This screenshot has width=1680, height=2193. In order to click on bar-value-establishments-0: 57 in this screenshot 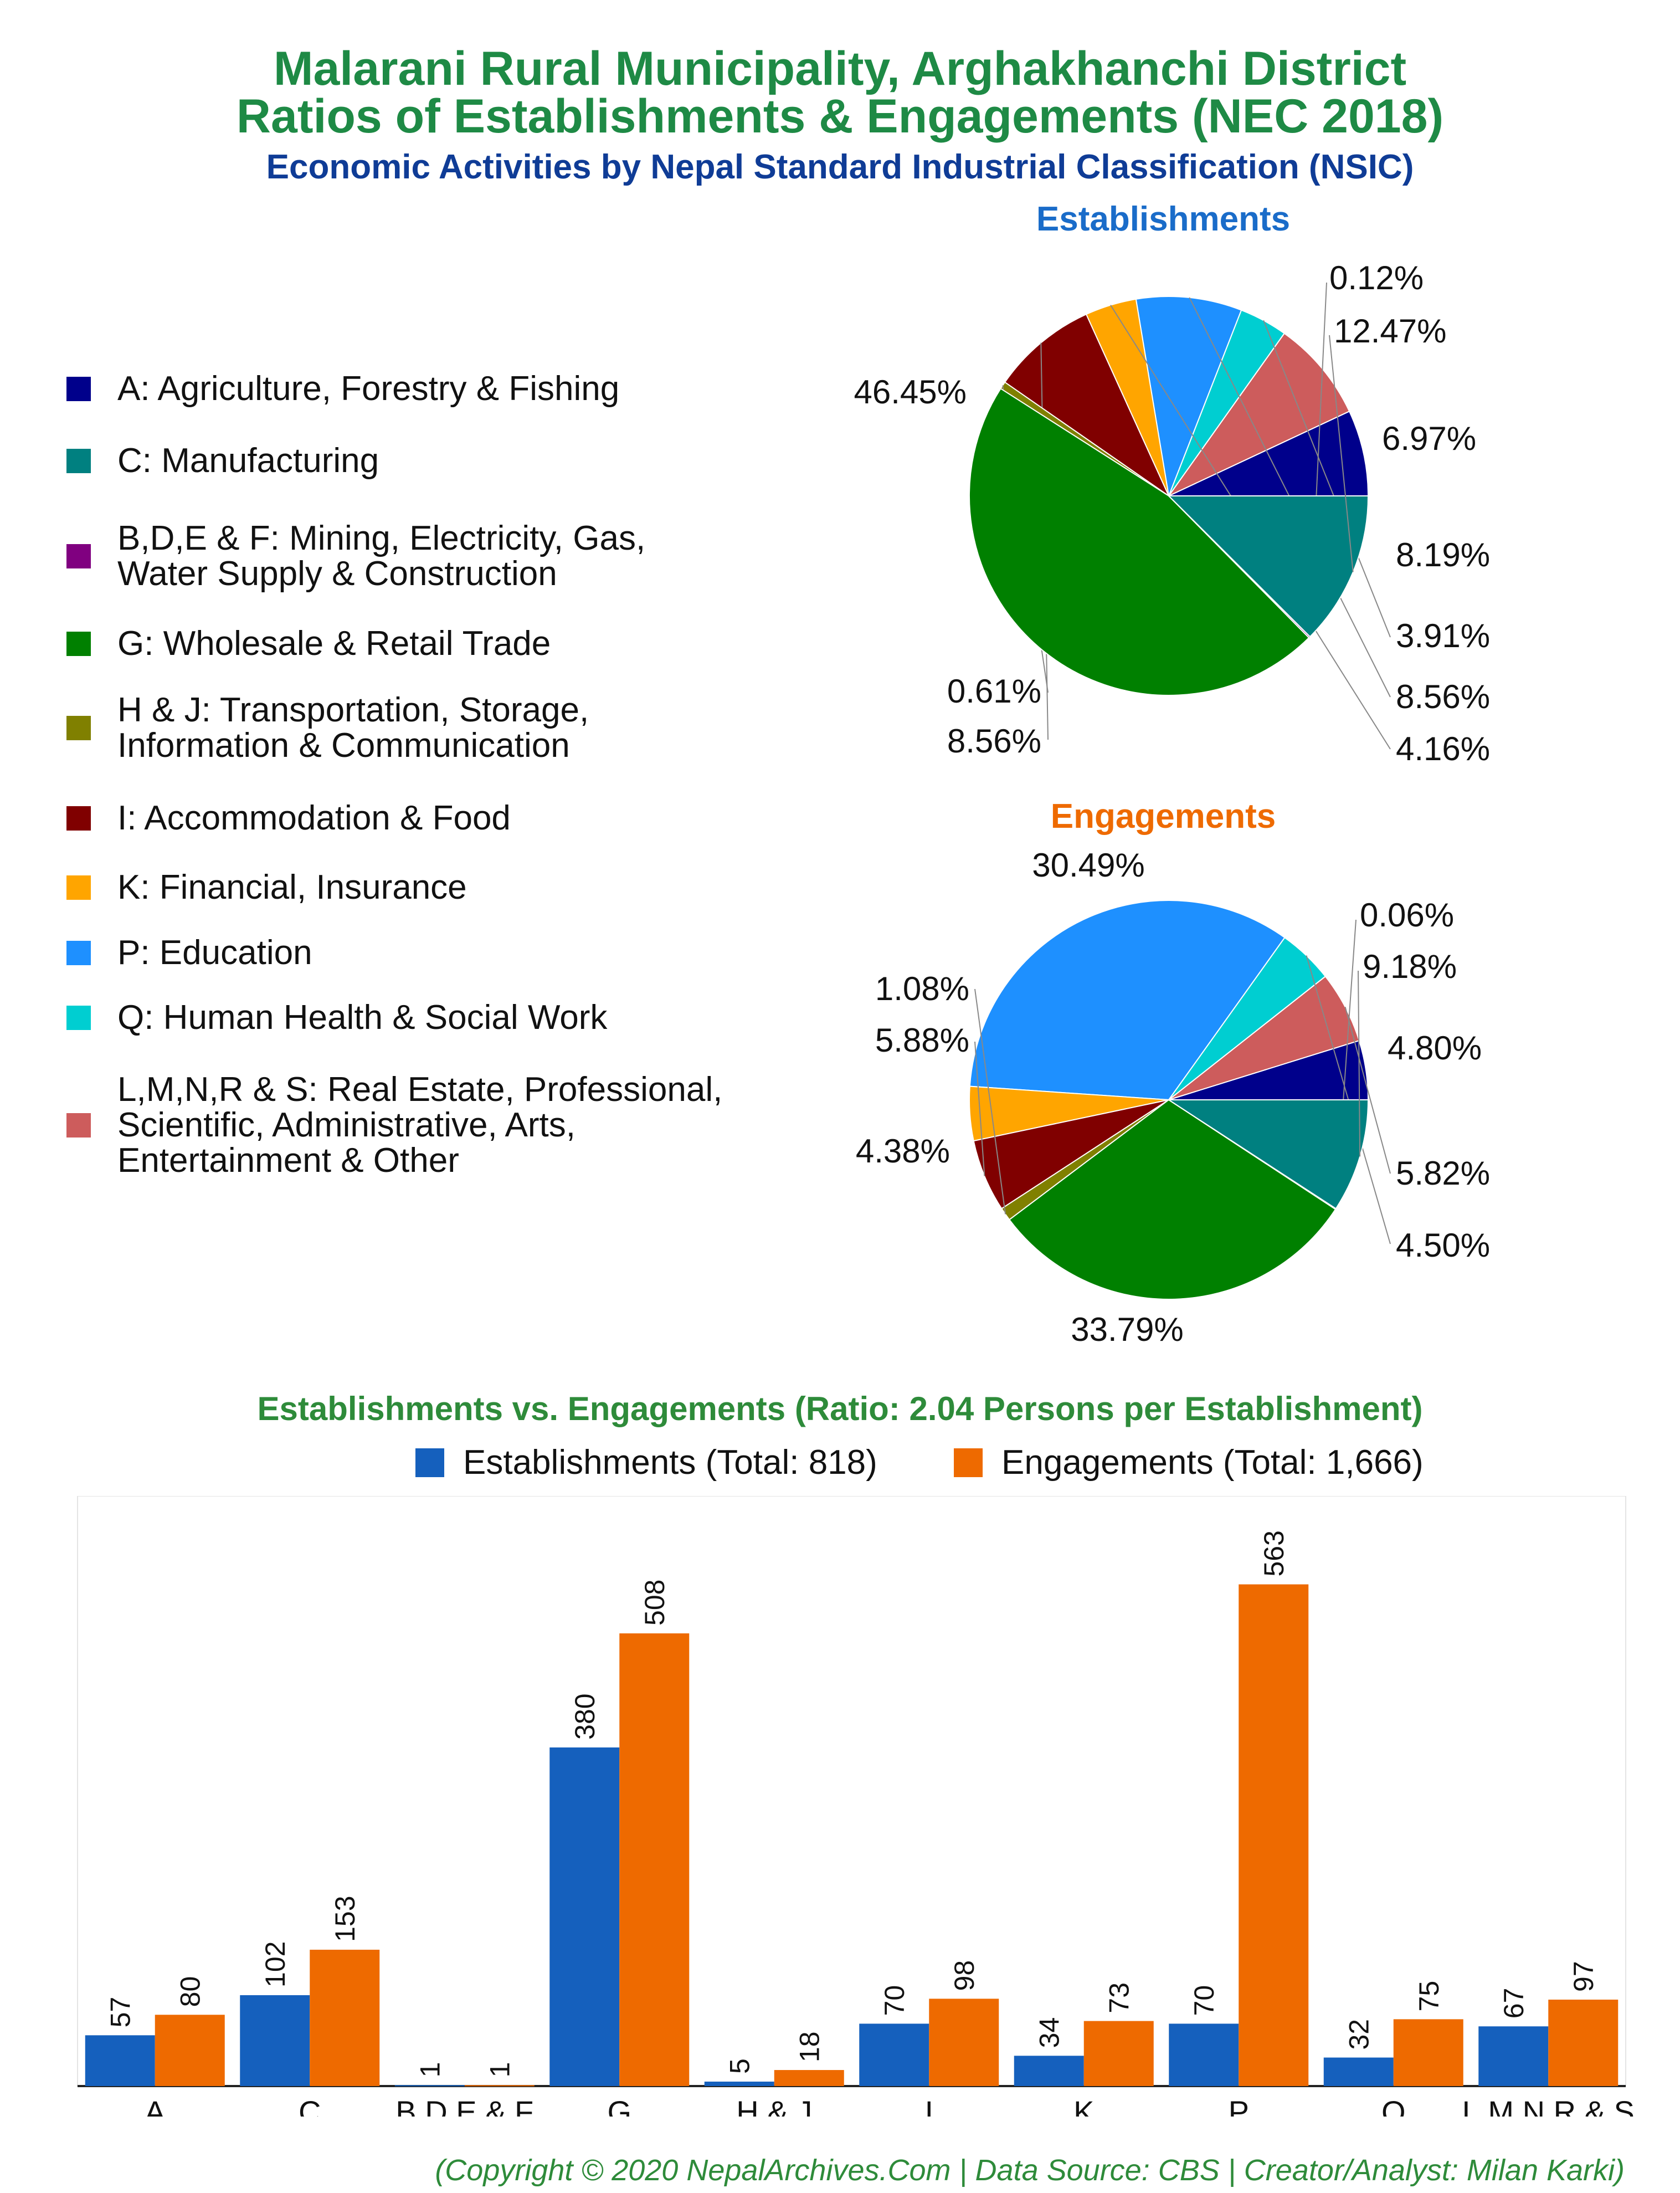, I will do `click(120, 2012)`.